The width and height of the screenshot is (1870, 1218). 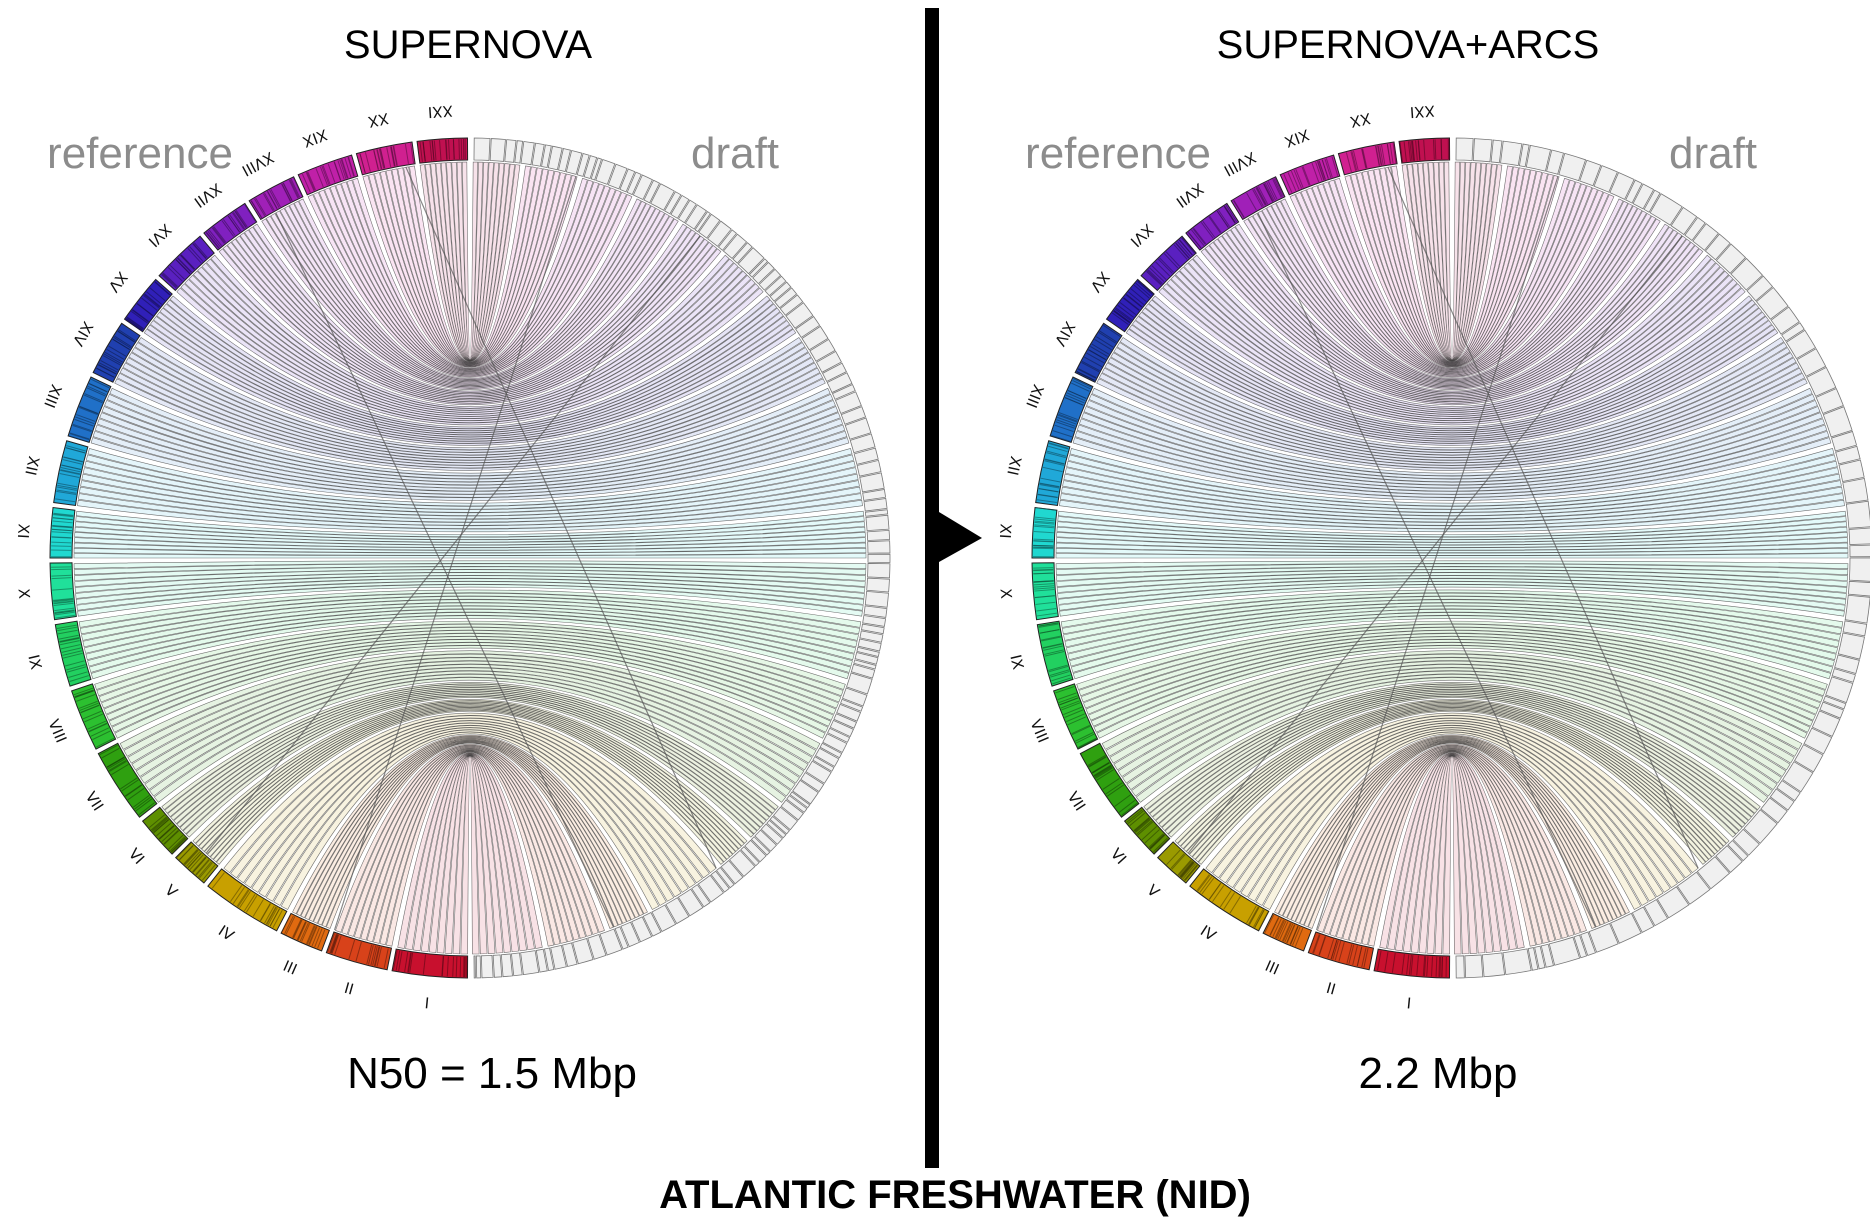 I want to click on chromosome-label-XX: XX, so click(x=379, y=120).